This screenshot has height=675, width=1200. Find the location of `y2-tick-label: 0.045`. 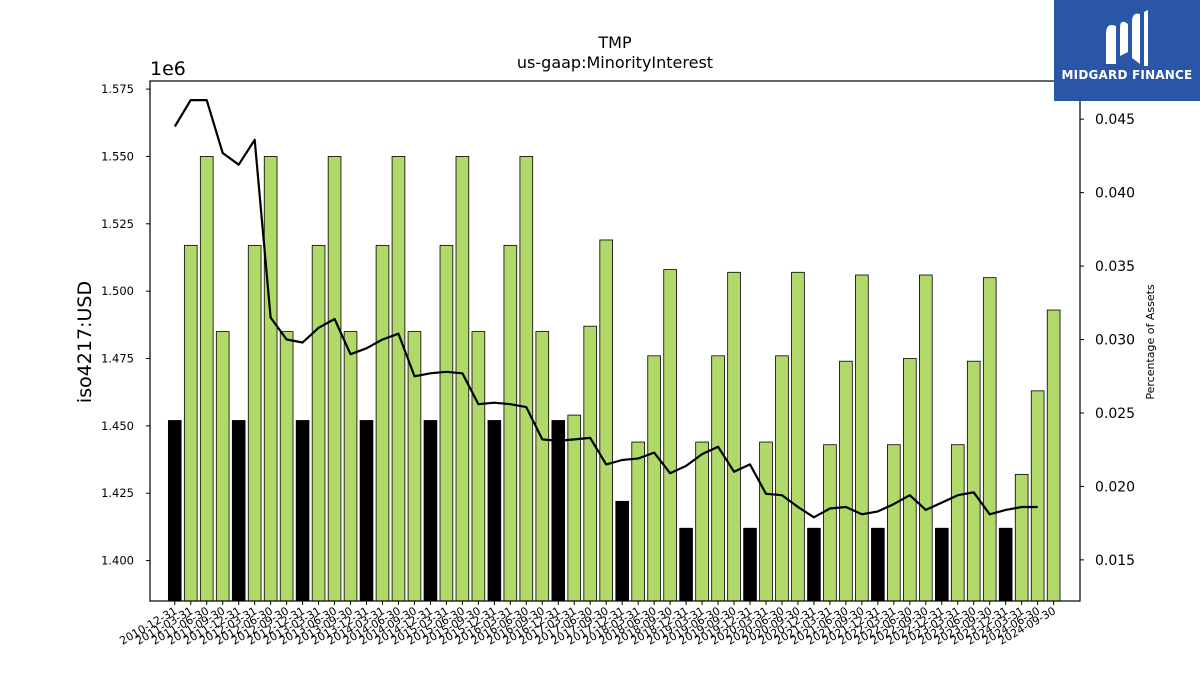

y2-tick-label: 0.045 is located at coordinates (1115, 120).